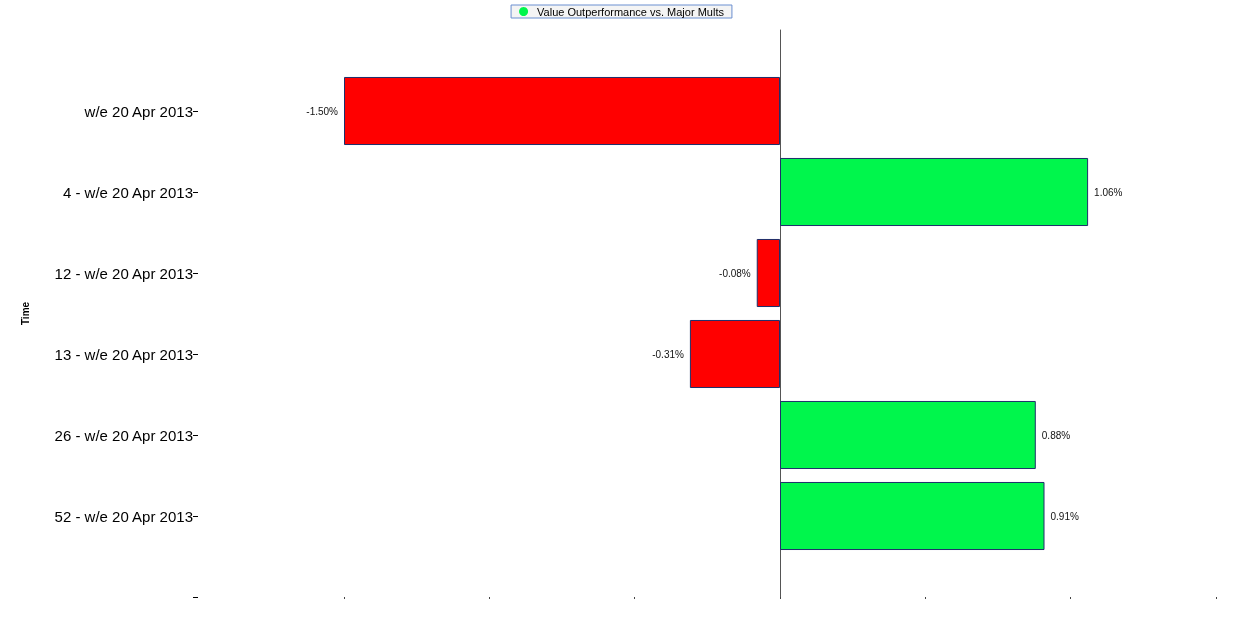 Image resolution: width=1243 pixels, height=631 pixels. I want to click on data-label: 1.06%, so click(1108, 192).